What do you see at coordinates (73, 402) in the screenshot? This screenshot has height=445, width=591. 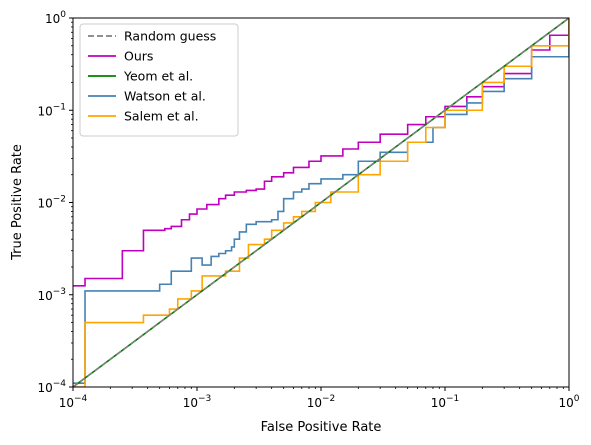 I see `x-tick-label: 10⁻⁴` at bounding box center [73, 402].